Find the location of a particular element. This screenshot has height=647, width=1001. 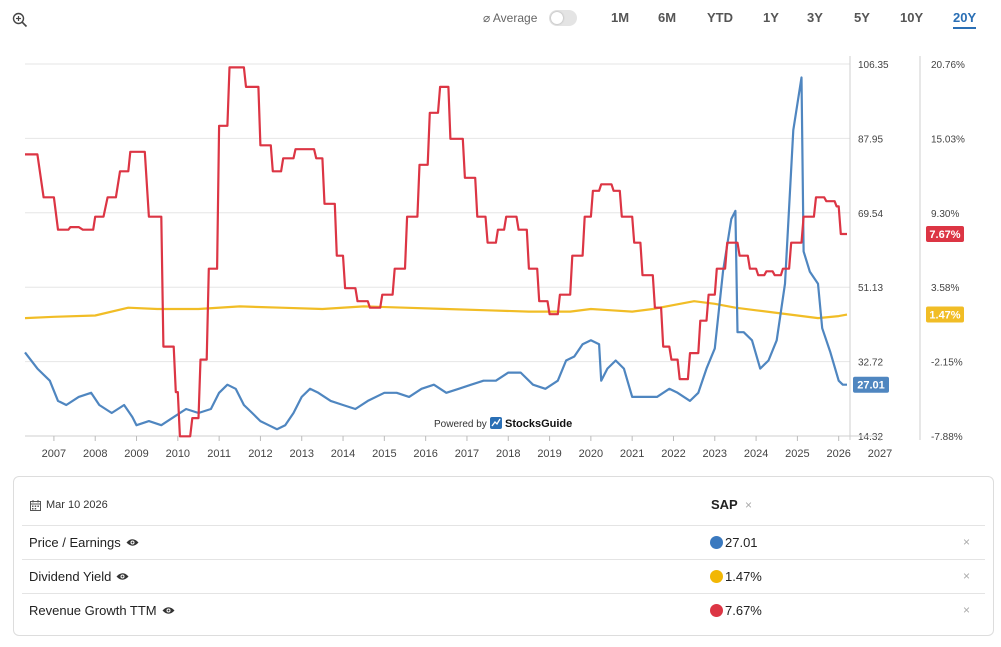

remove-ticker-button: × is located at coordinates (749, 505).